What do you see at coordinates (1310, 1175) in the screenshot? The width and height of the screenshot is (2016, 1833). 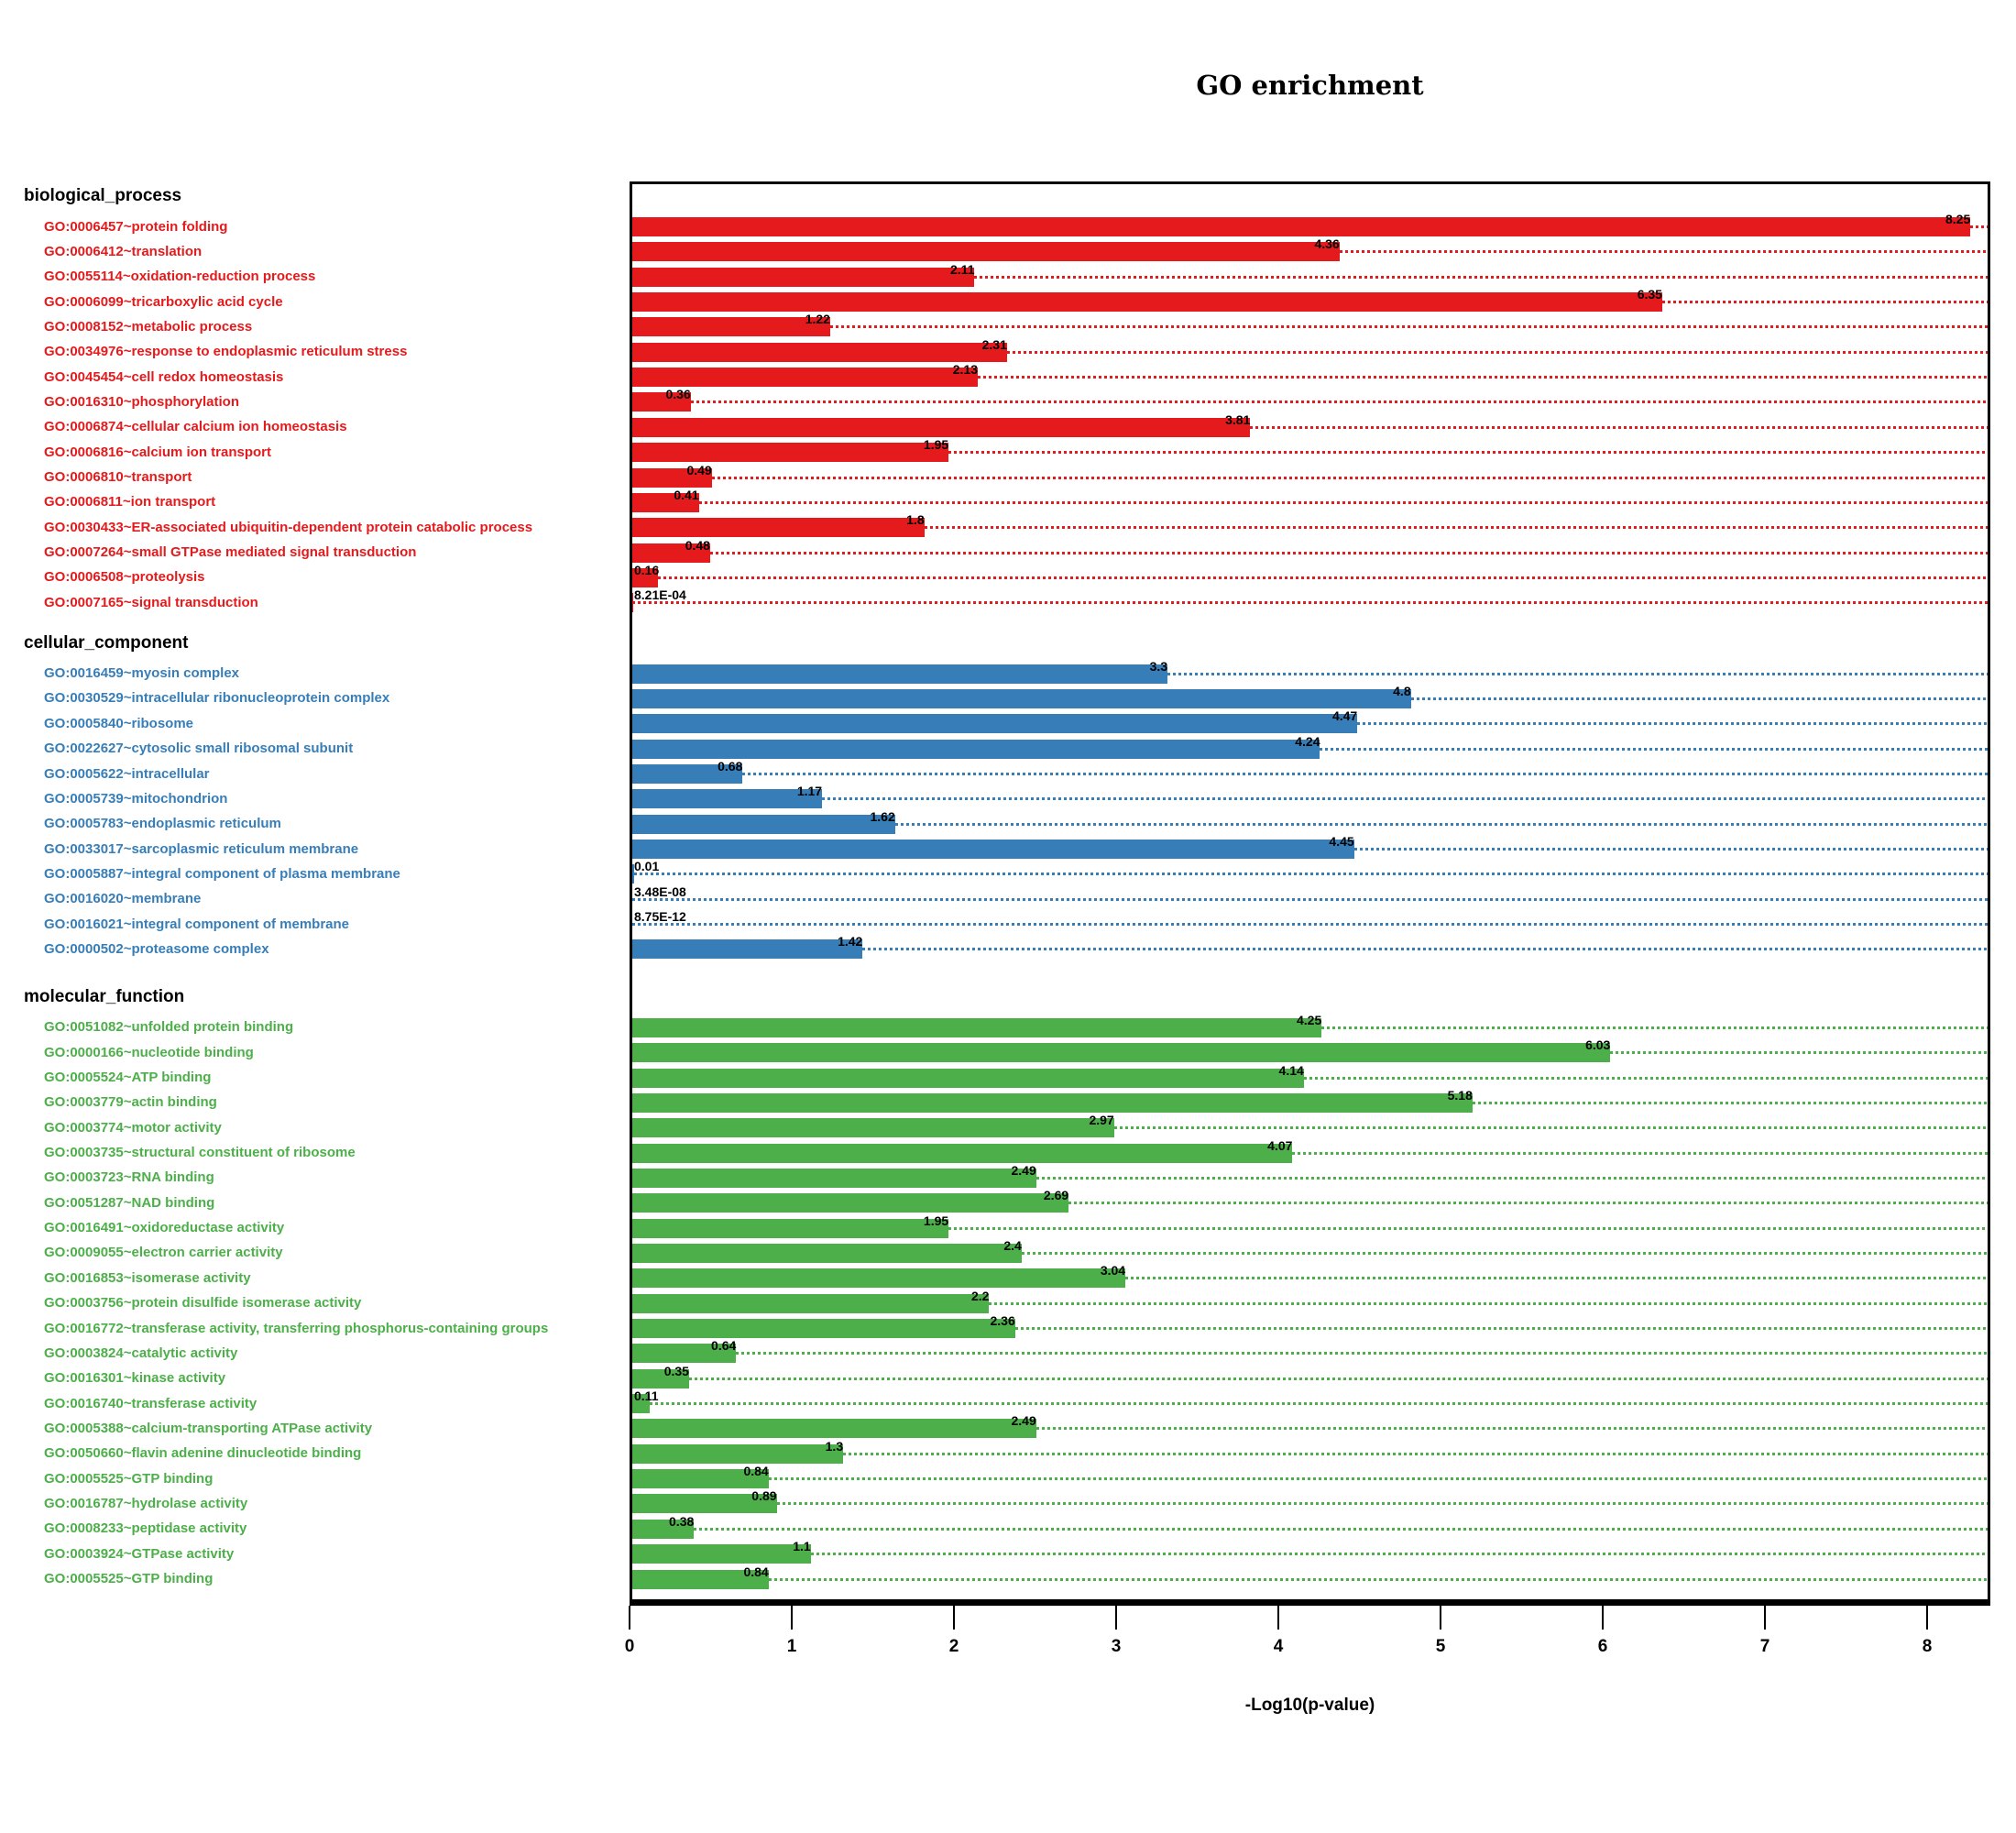 I see `bar-row: 2.49` at bounding box center [1310, 1175].